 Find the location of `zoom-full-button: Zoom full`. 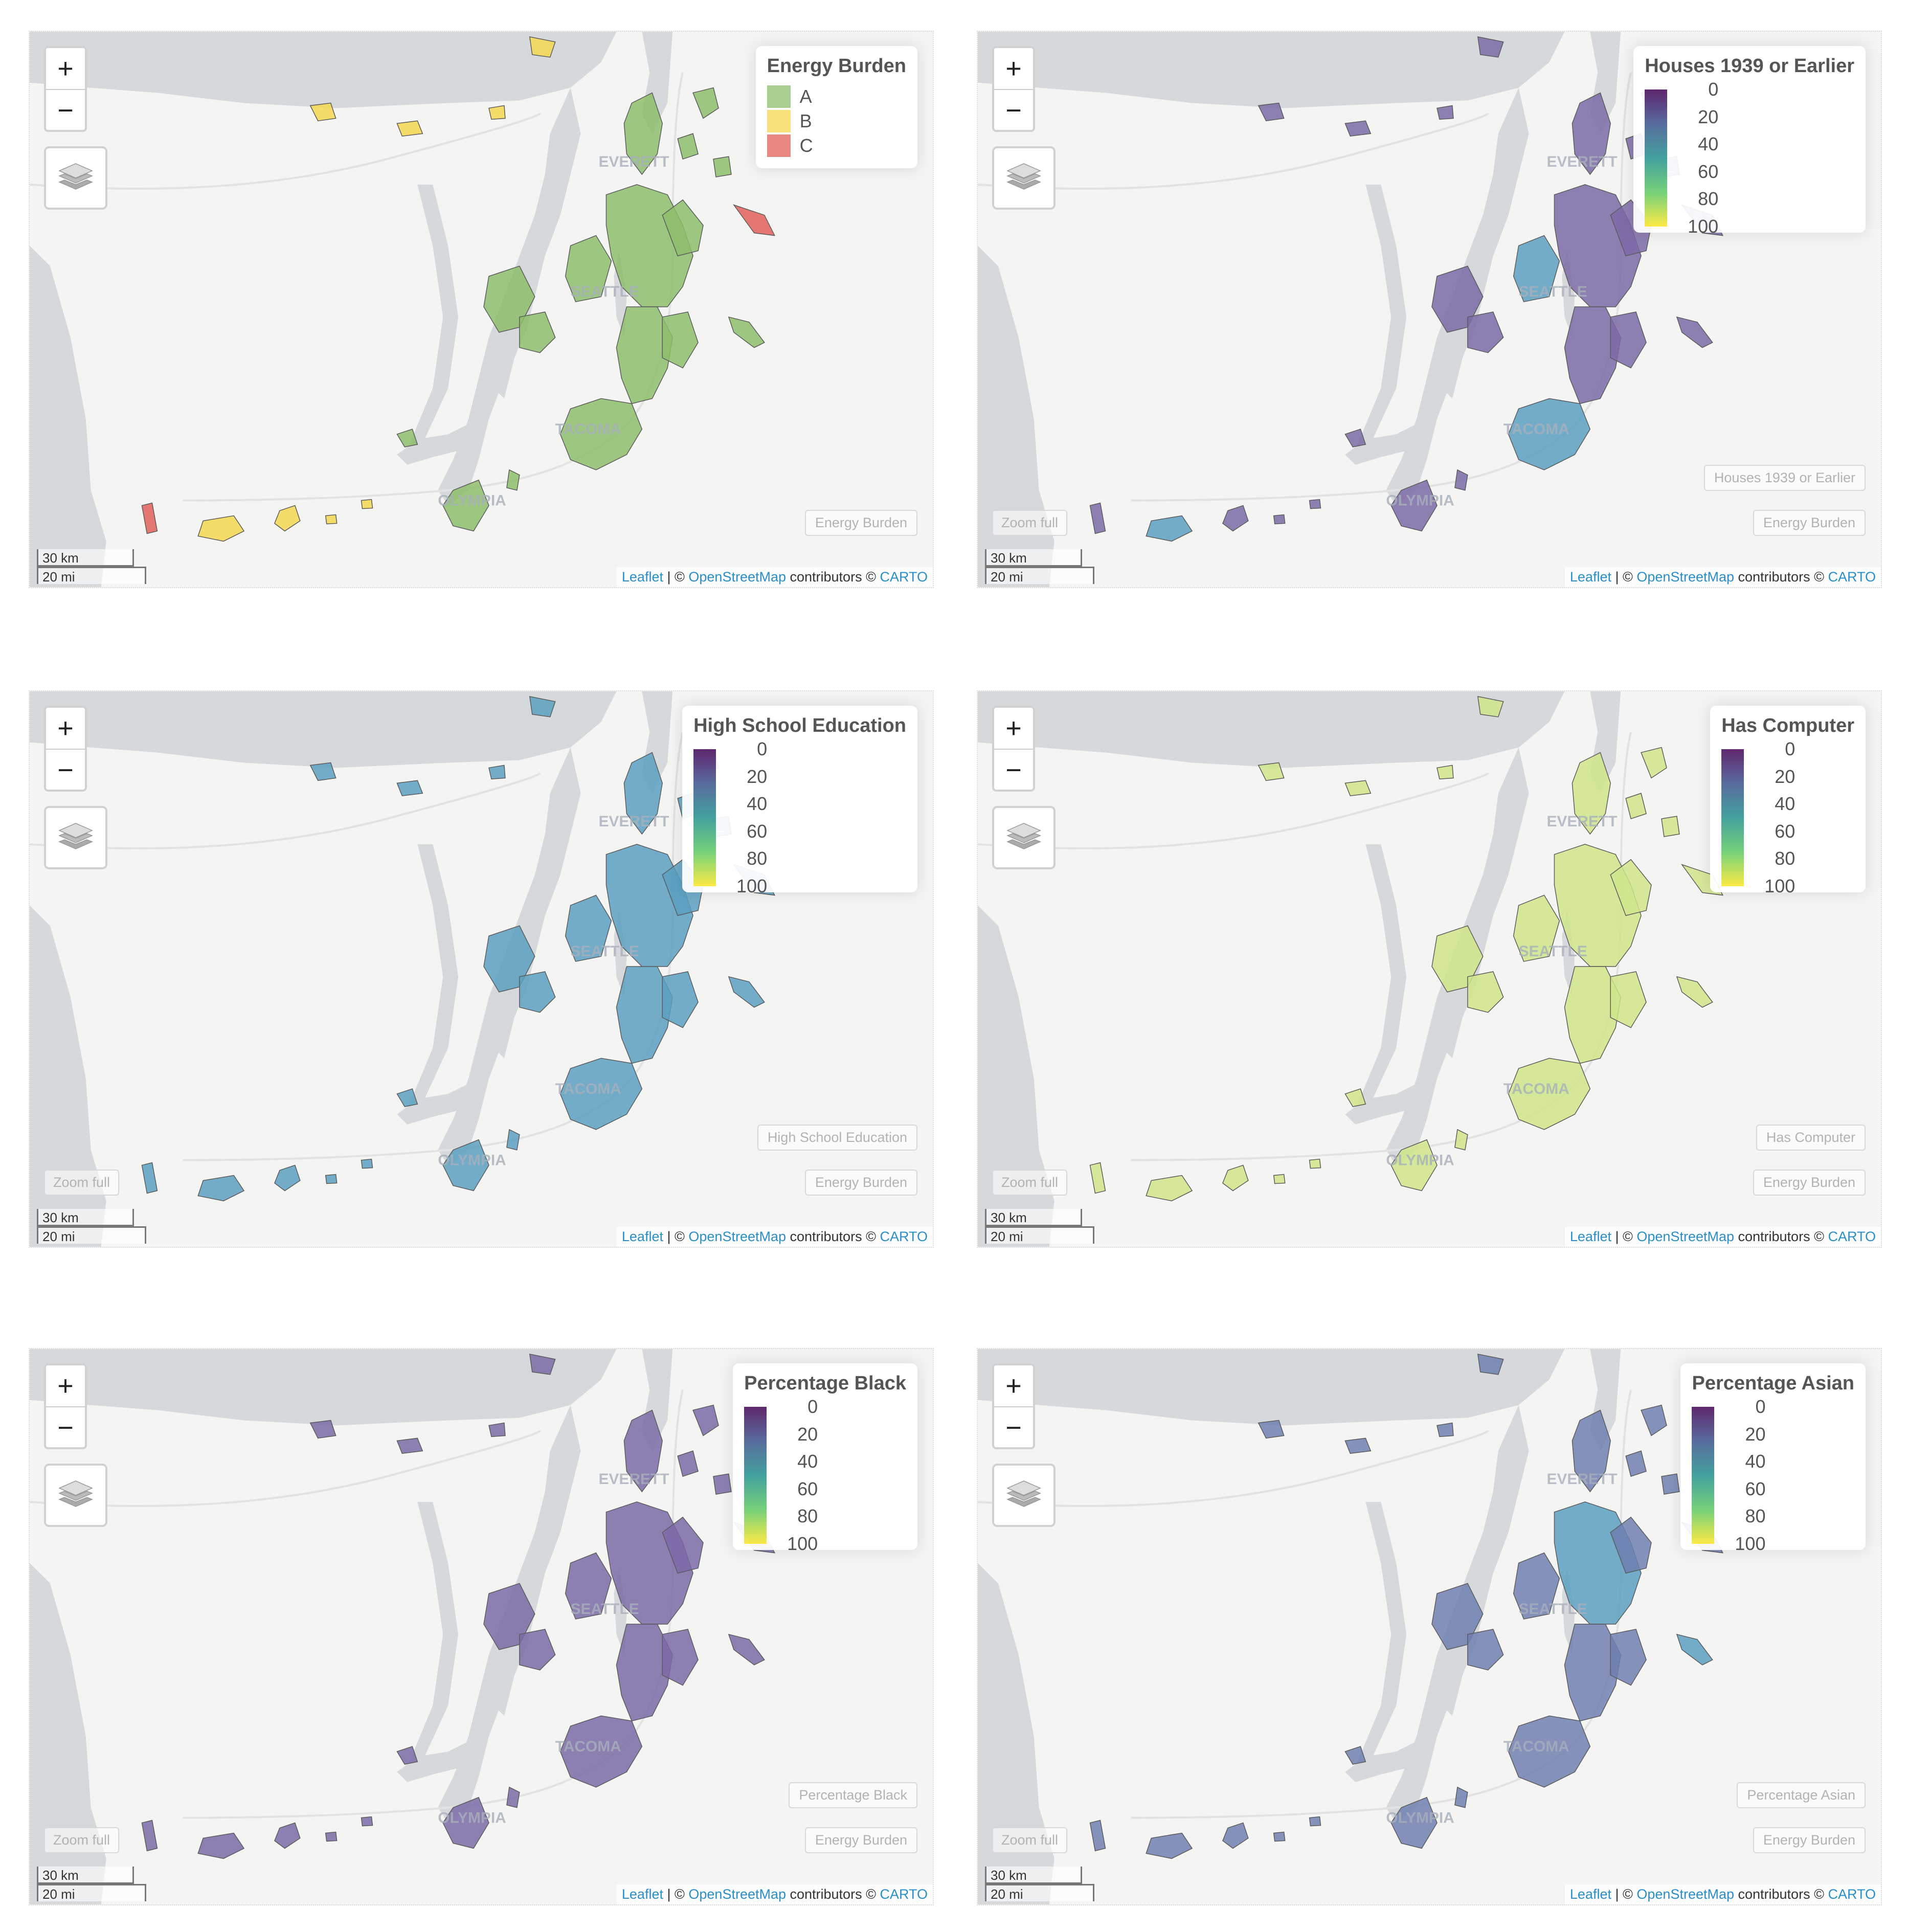

zoom-full-button: Zoom full is located at coordinates (82, 1183).